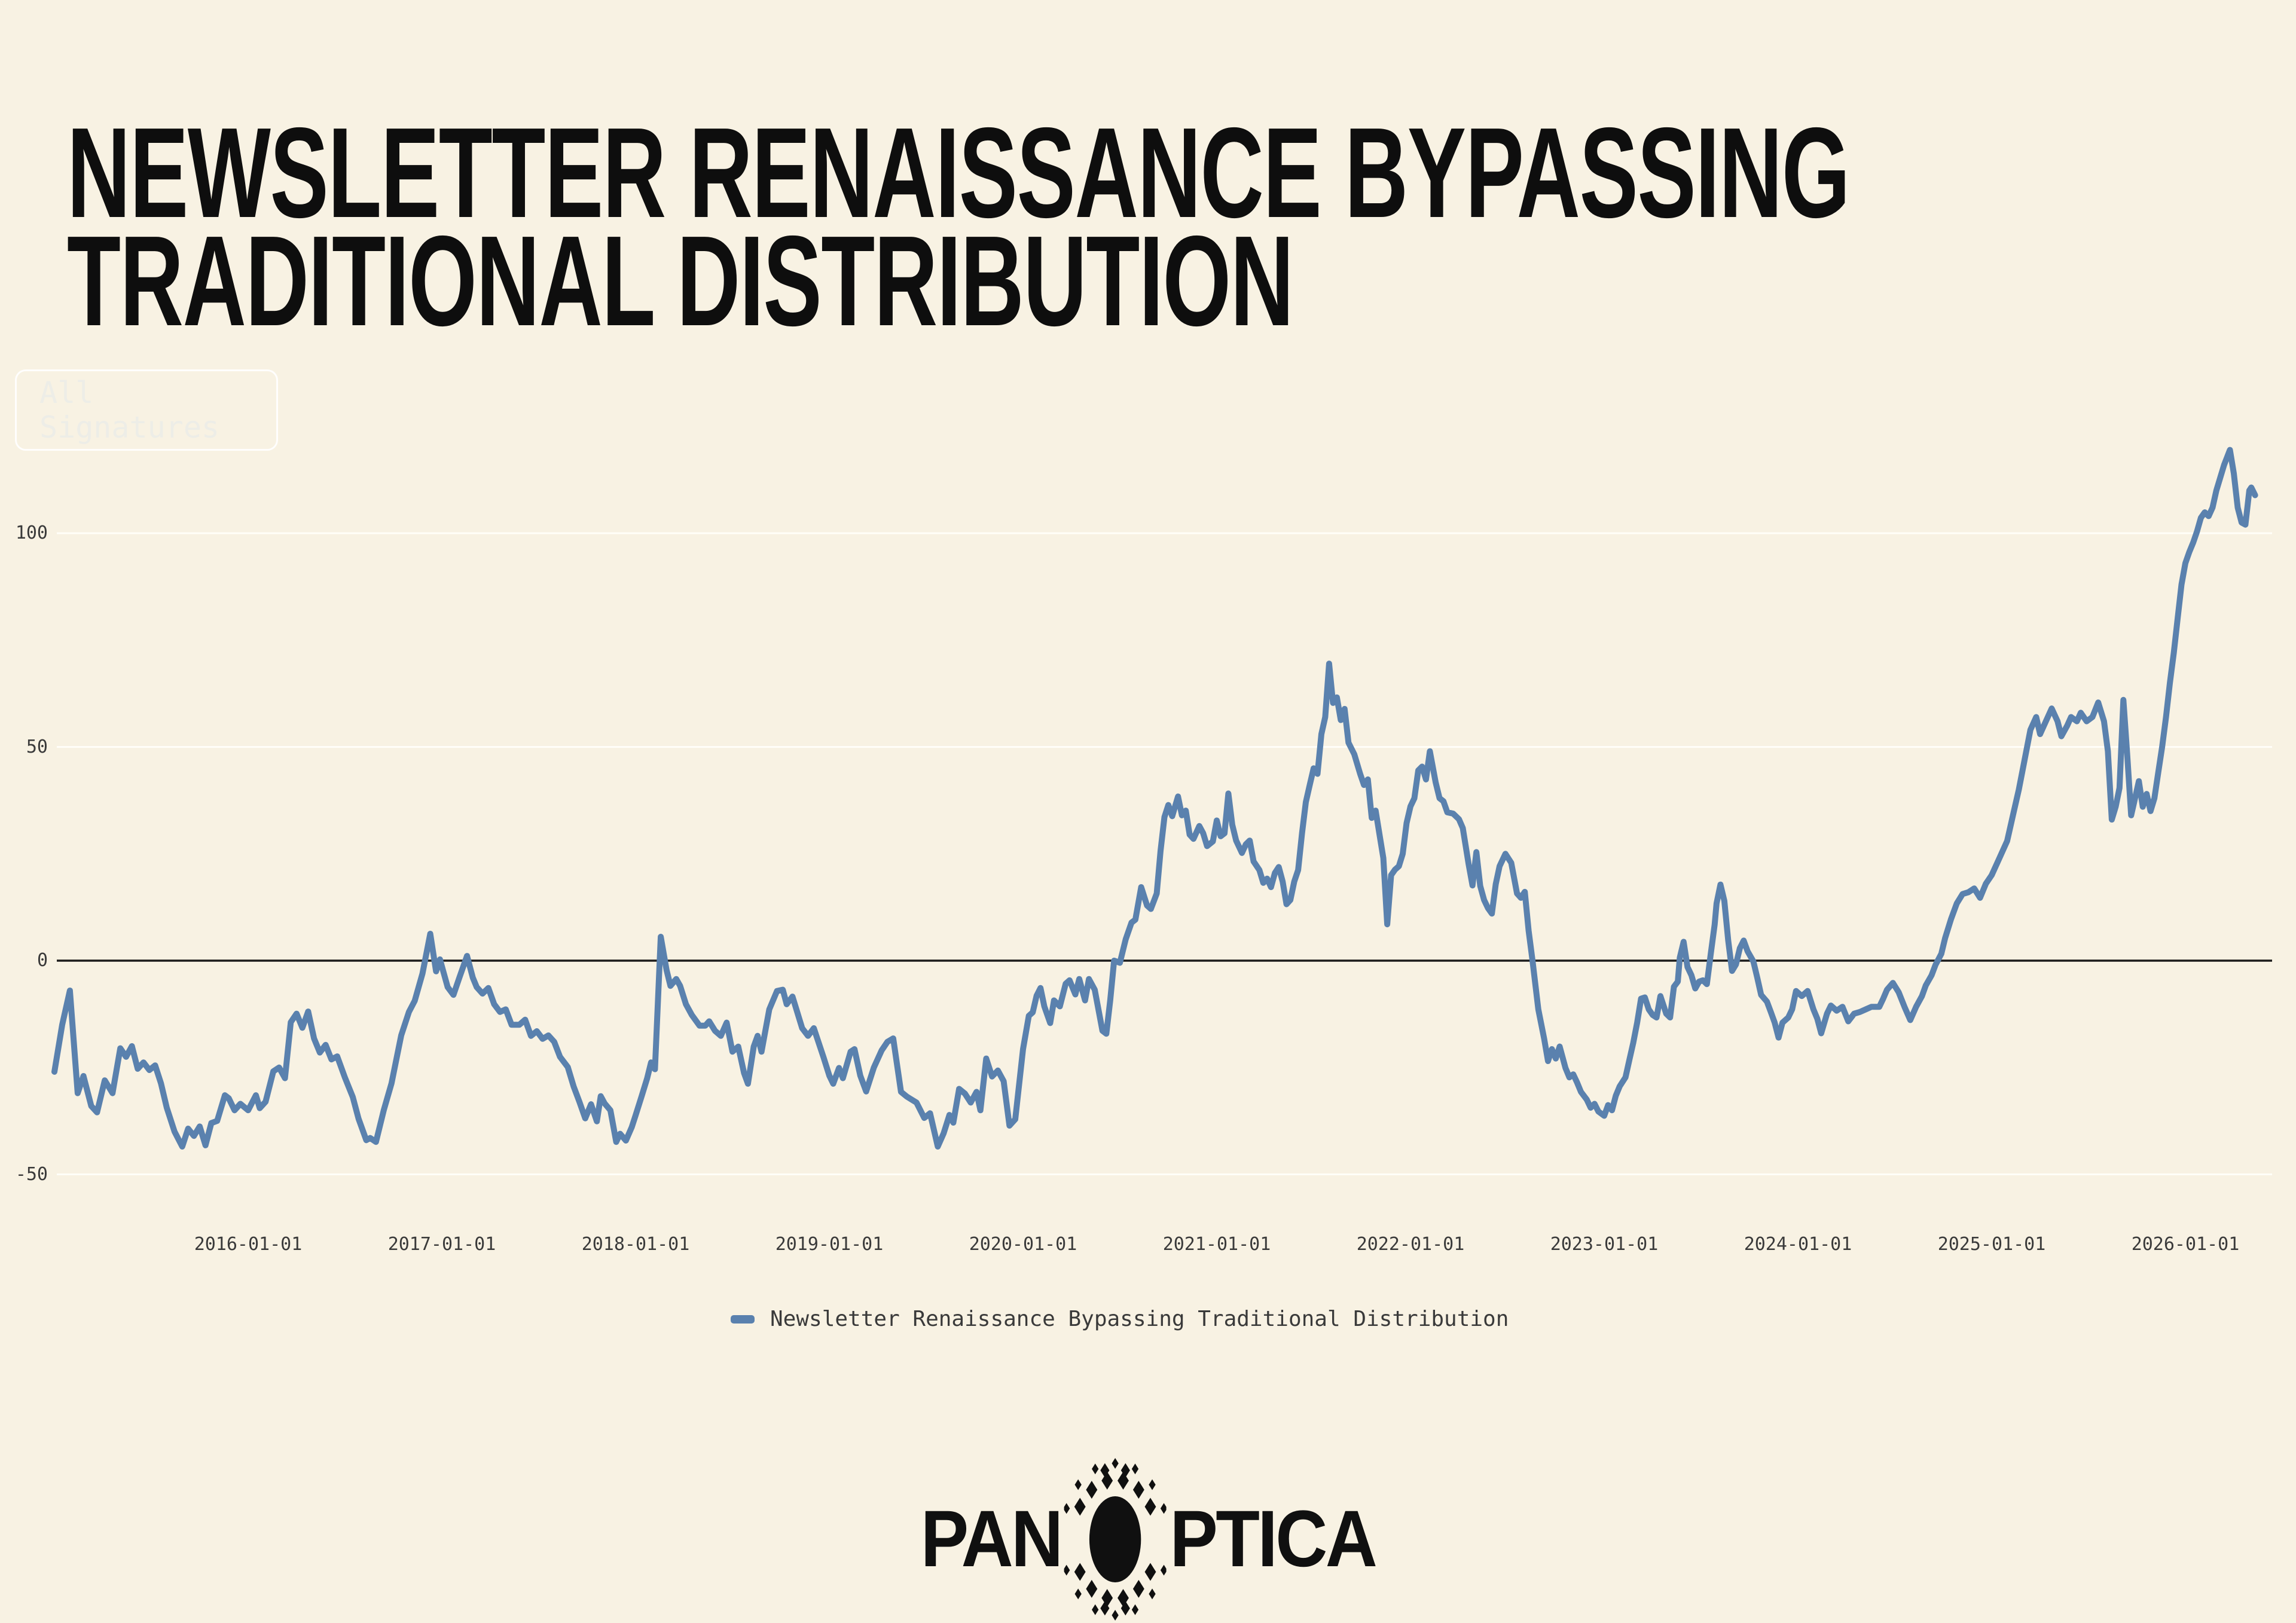 The width and height of the screenshot is (2296, 1623). I want to click on y-tick-label-50: 50, so click(37, 747).